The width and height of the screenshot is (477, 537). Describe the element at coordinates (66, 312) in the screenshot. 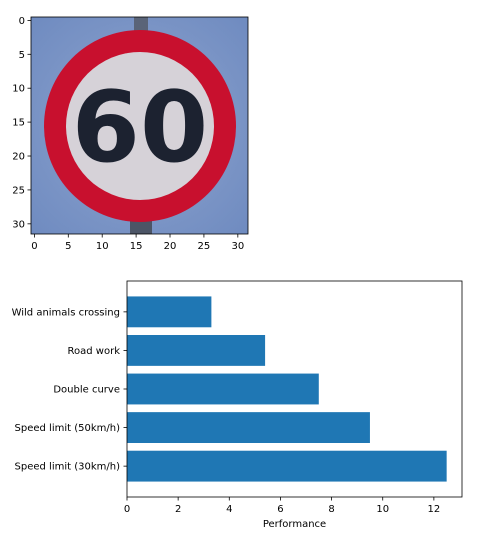

I see `bar-category-label: Wild animals crossing` at that location.